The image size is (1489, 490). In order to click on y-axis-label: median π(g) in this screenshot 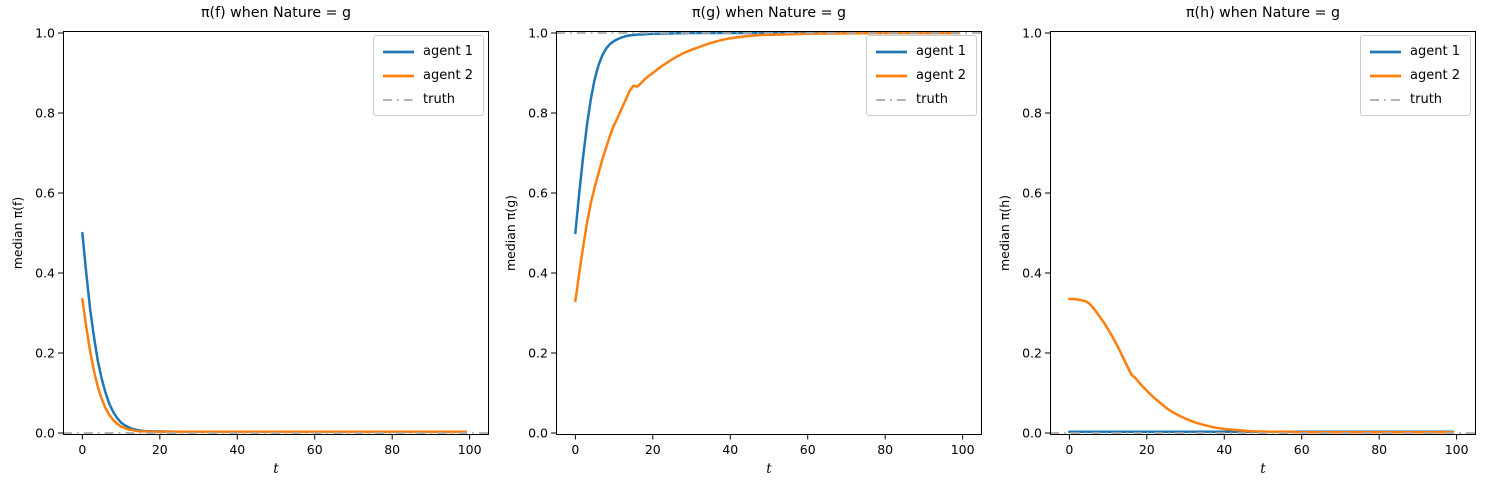, I will do `click(510, 233)`.